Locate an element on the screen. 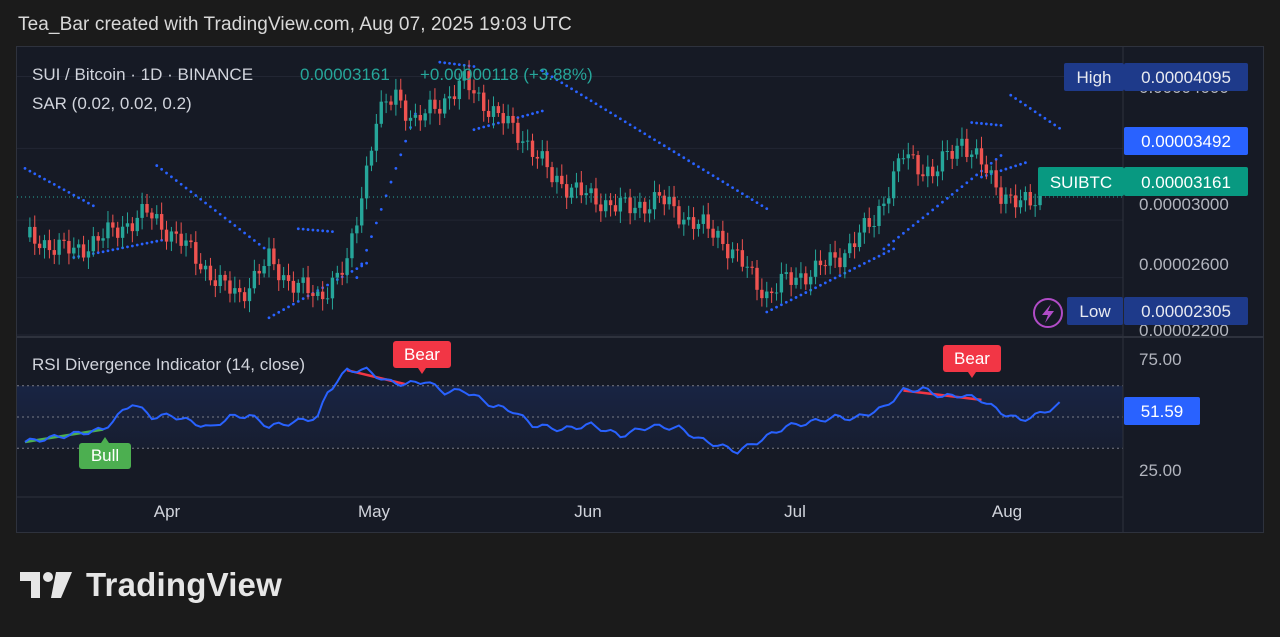 Image resolution: width=1280 pixels, height=637 pixels. bull-label: Bull is located at coordinates (105, 453).